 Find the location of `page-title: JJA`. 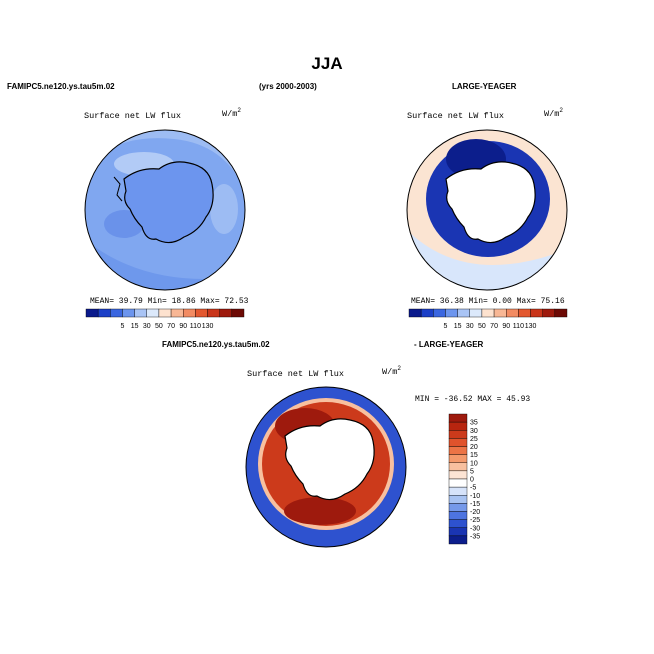

page-title: JJA is located at coordinates (327, 63).